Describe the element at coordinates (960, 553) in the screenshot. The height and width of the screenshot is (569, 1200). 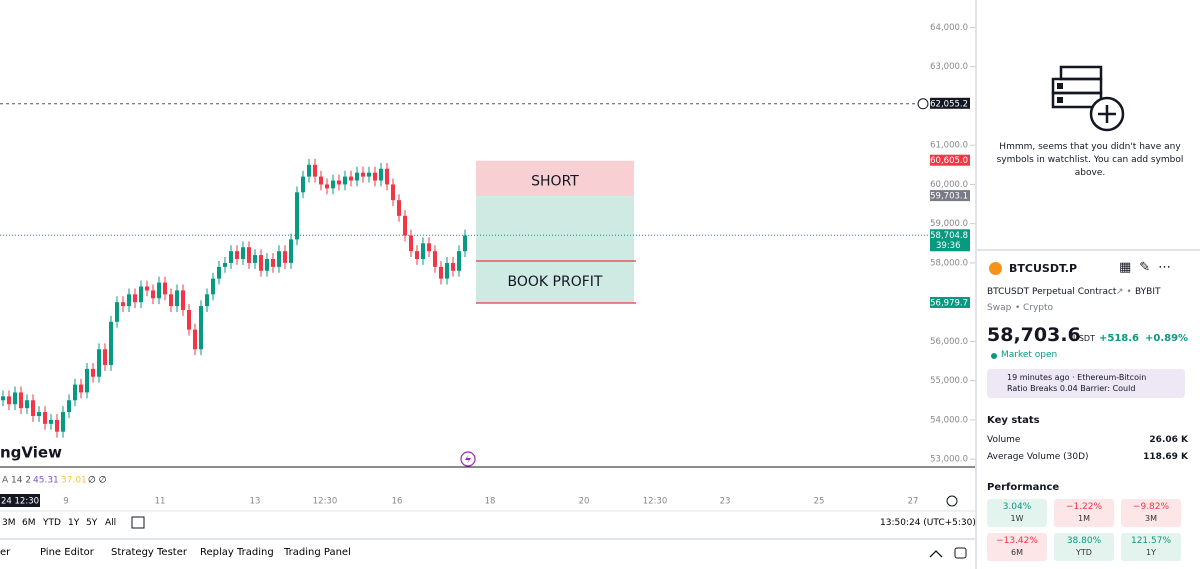
I see `maximize-icon` at that location.